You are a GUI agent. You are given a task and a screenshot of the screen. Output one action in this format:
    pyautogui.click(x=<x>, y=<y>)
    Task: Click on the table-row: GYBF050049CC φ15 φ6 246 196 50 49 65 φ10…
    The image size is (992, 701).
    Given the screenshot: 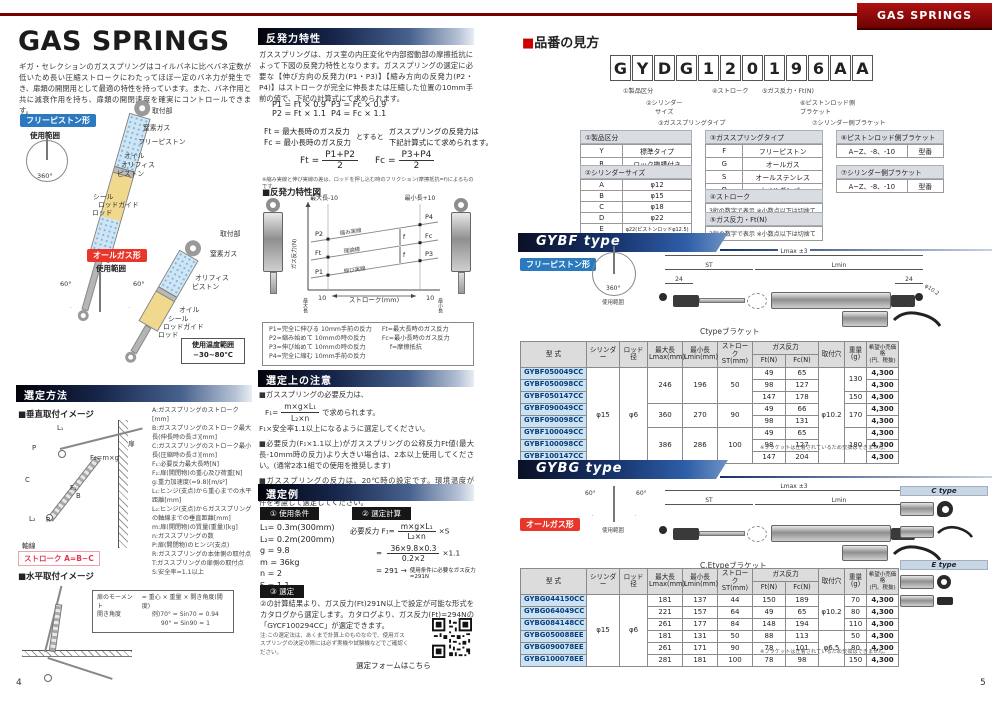 What is the action you would take?
    pyautogui.click(x=709, y=415)
    